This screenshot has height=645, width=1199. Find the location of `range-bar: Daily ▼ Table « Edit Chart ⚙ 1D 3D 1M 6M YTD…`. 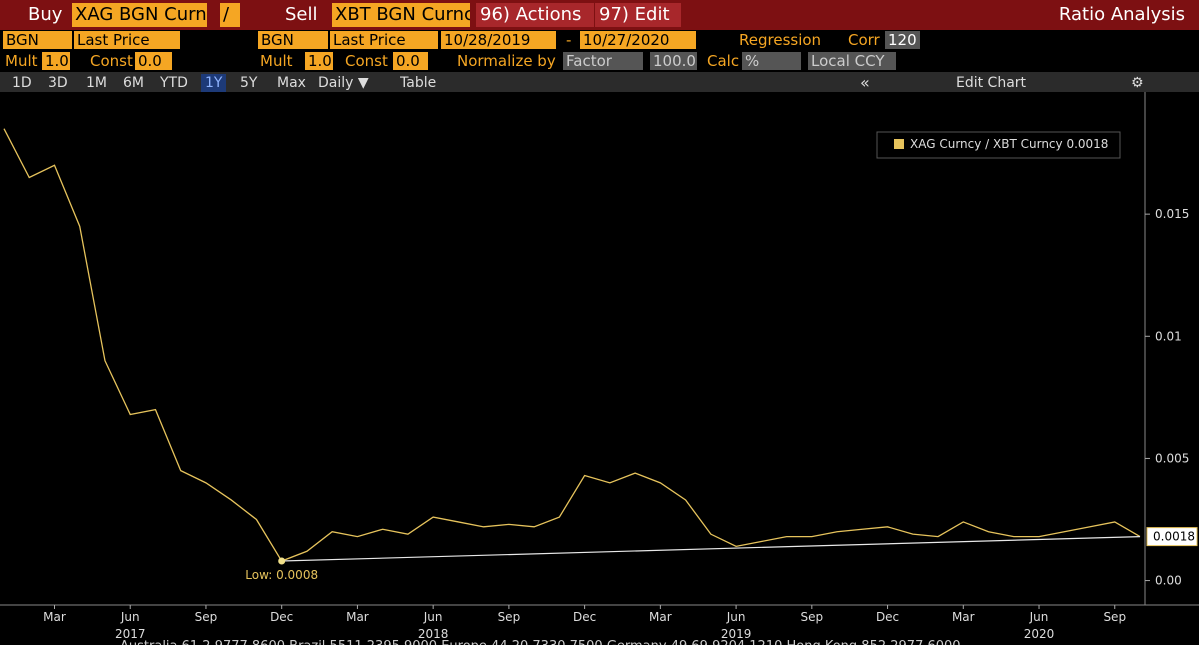

range-bar: Daily ▼ Table « Edit Chart ⚙ 1D 3D 1M 6M YTD… is located at coordinates (599, 82).